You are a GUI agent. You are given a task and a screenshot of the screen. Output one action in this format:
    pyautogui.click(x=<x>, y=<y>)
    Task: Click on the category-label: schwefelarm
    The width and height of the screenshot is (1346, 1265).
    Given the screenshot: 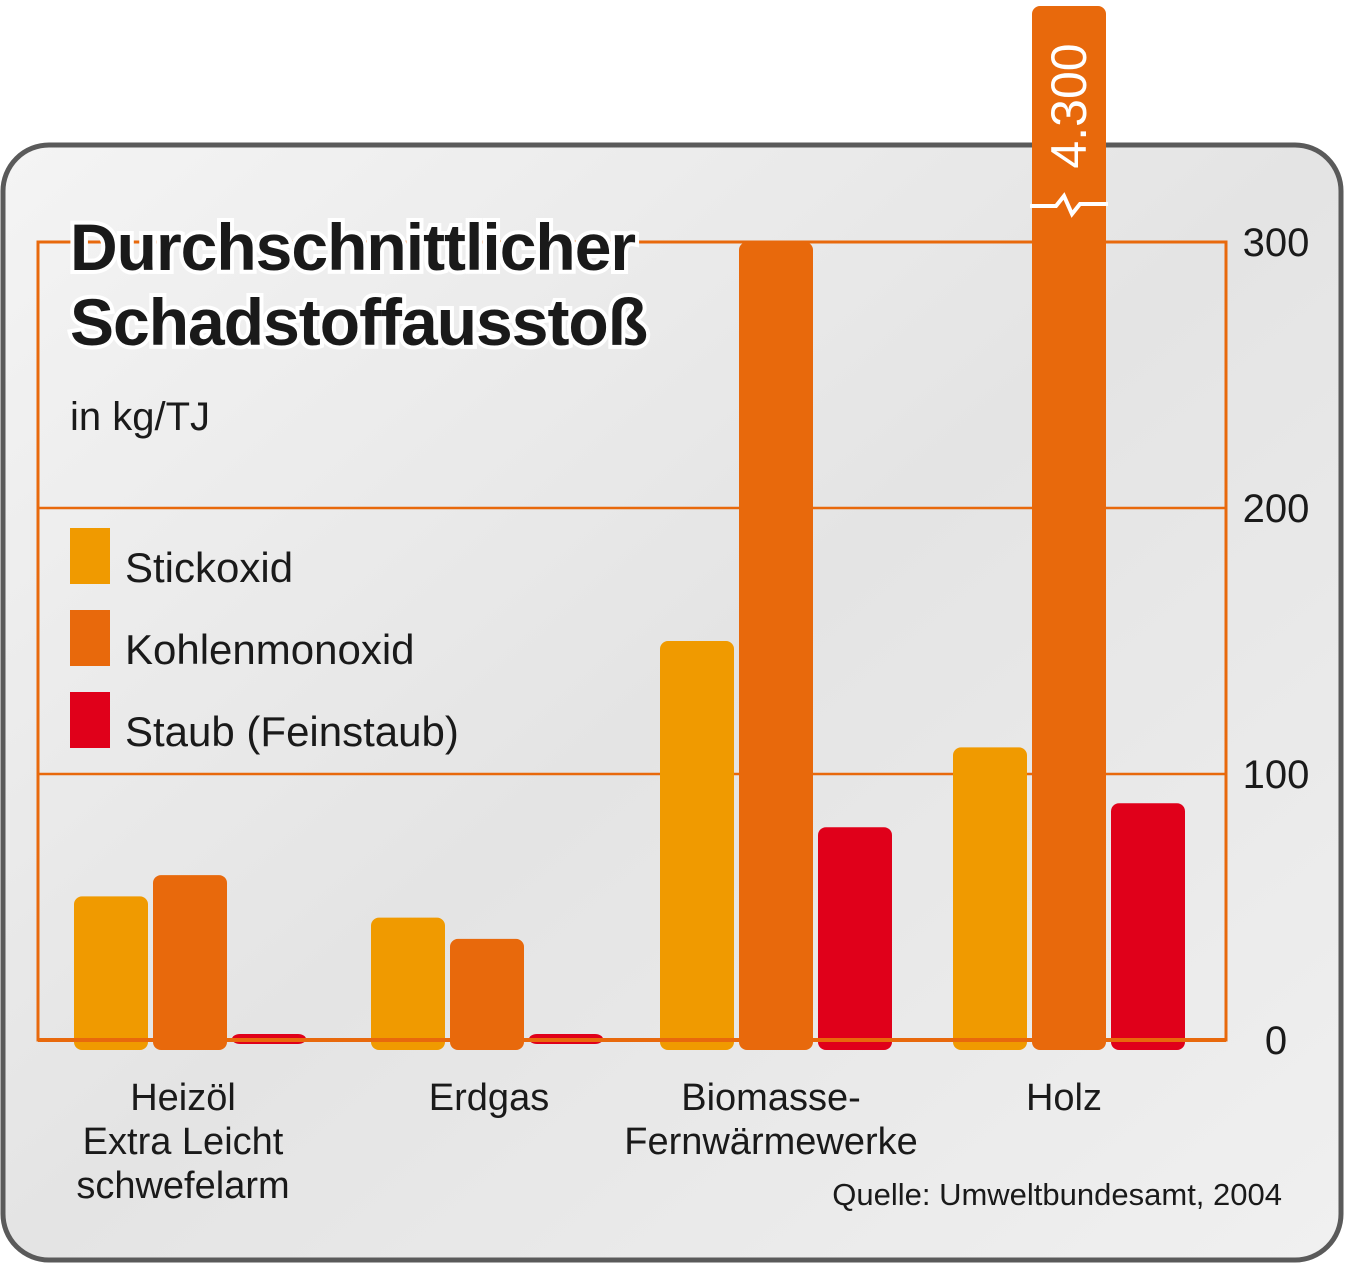 What is the action you would take?
    pyautogui.click(x=182, y=1186)
    